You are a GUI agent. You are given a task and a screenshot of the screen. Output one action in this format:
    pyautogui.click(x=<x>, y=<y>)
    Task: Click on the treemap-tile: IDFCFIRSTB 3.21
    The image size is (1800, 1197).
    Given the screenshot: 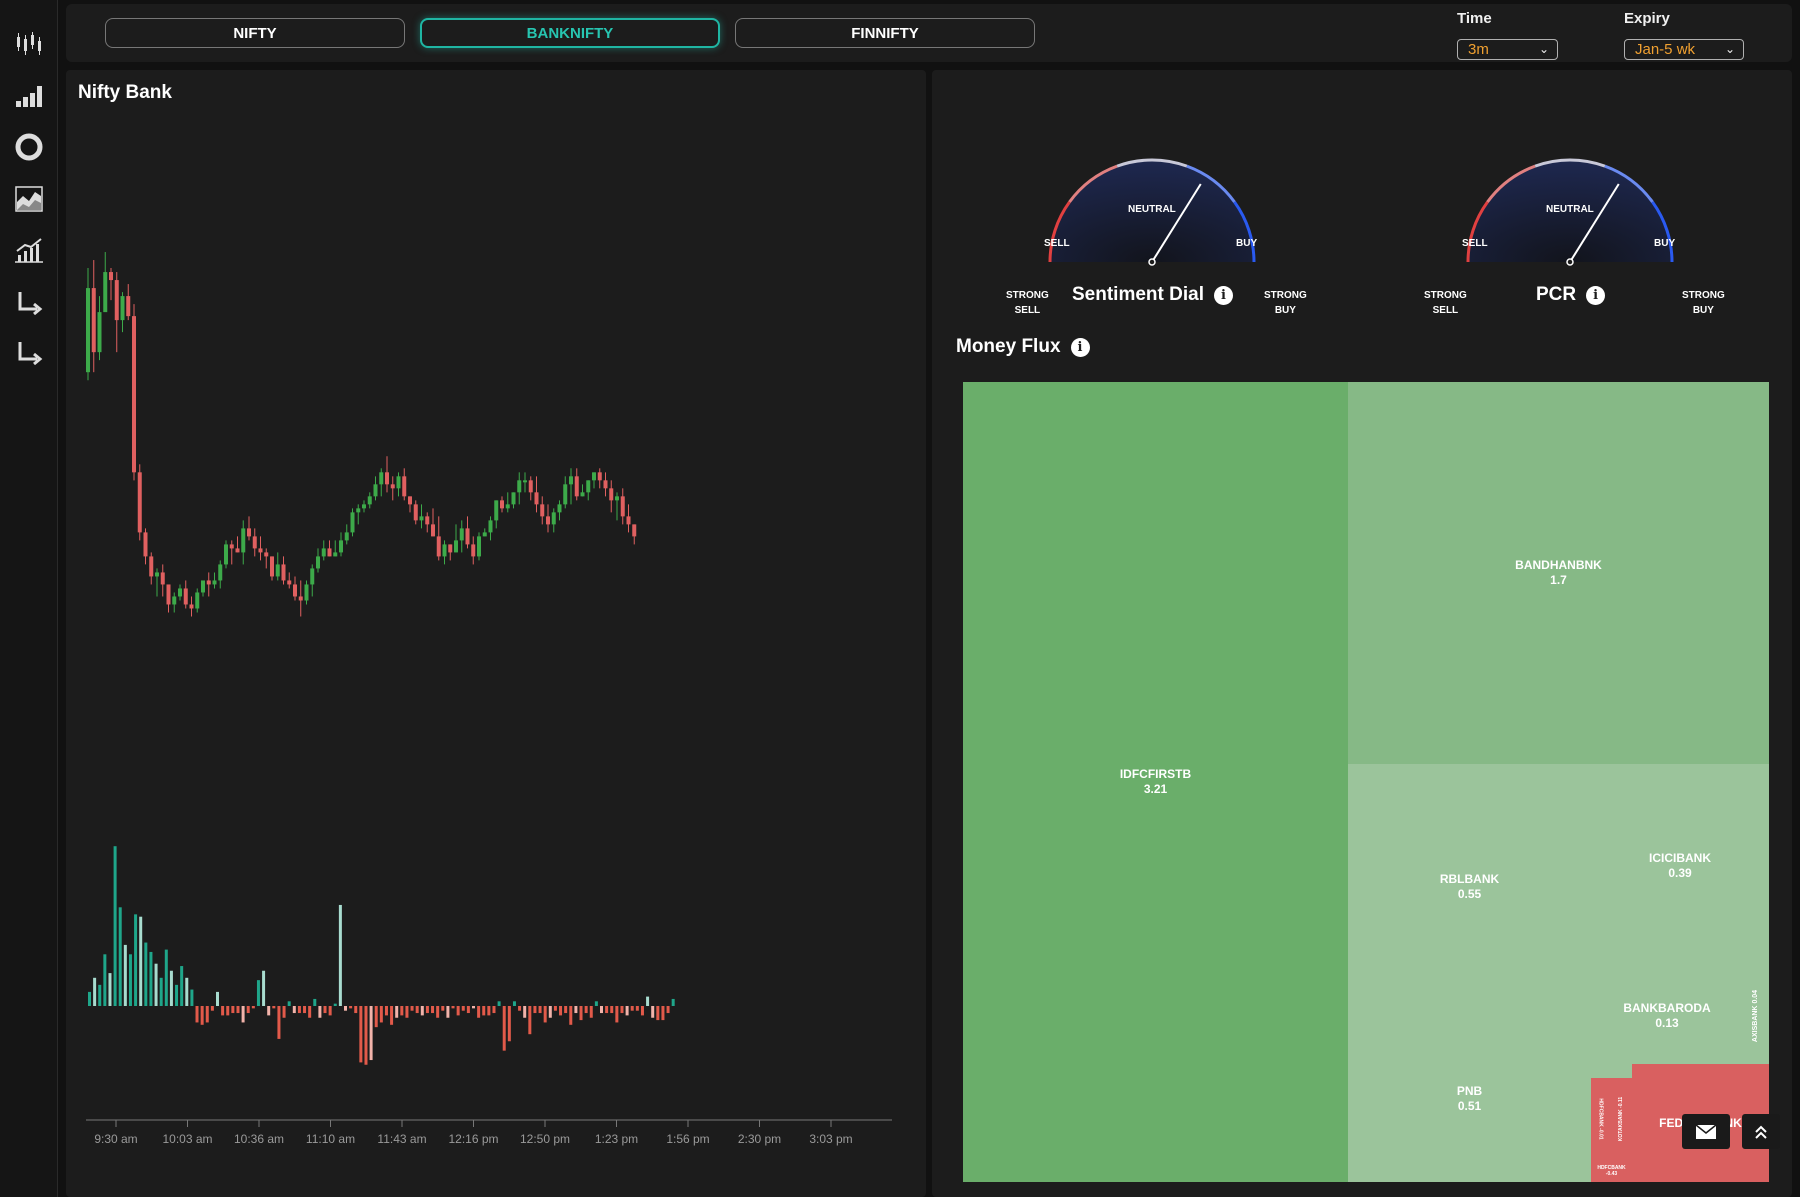 What is the action you would take?
    pyautogui.click(x=1155, y=782)
    